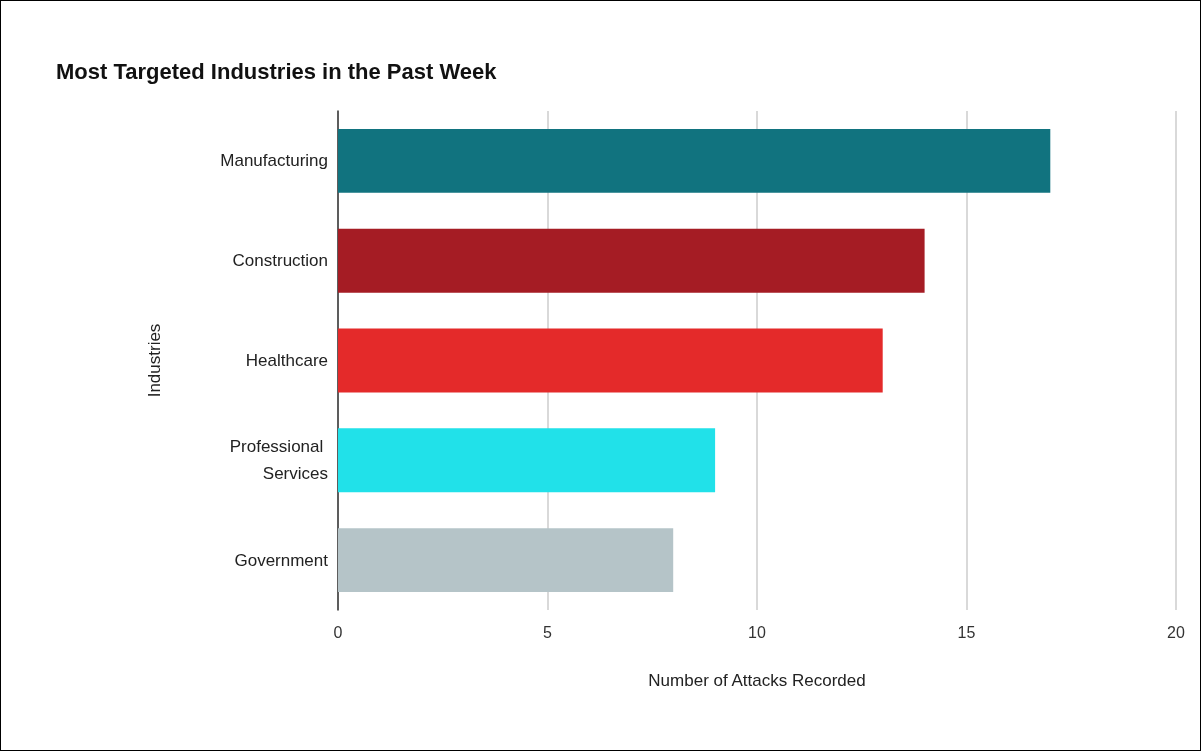  I want to click on y-tick-label: Government, so click(281, 560).